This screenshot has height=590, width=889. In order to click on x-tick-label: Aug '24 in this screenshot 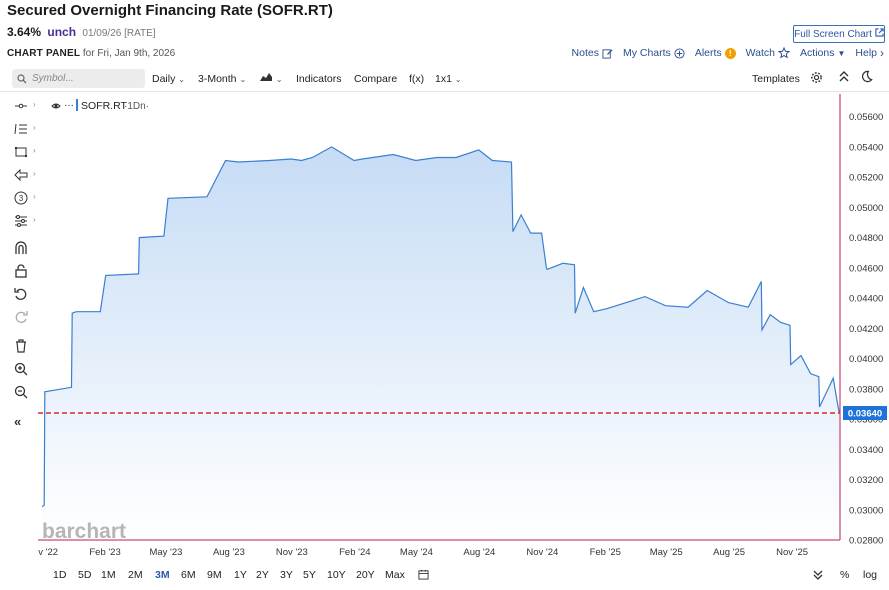, I will do `click(479, 552)`.